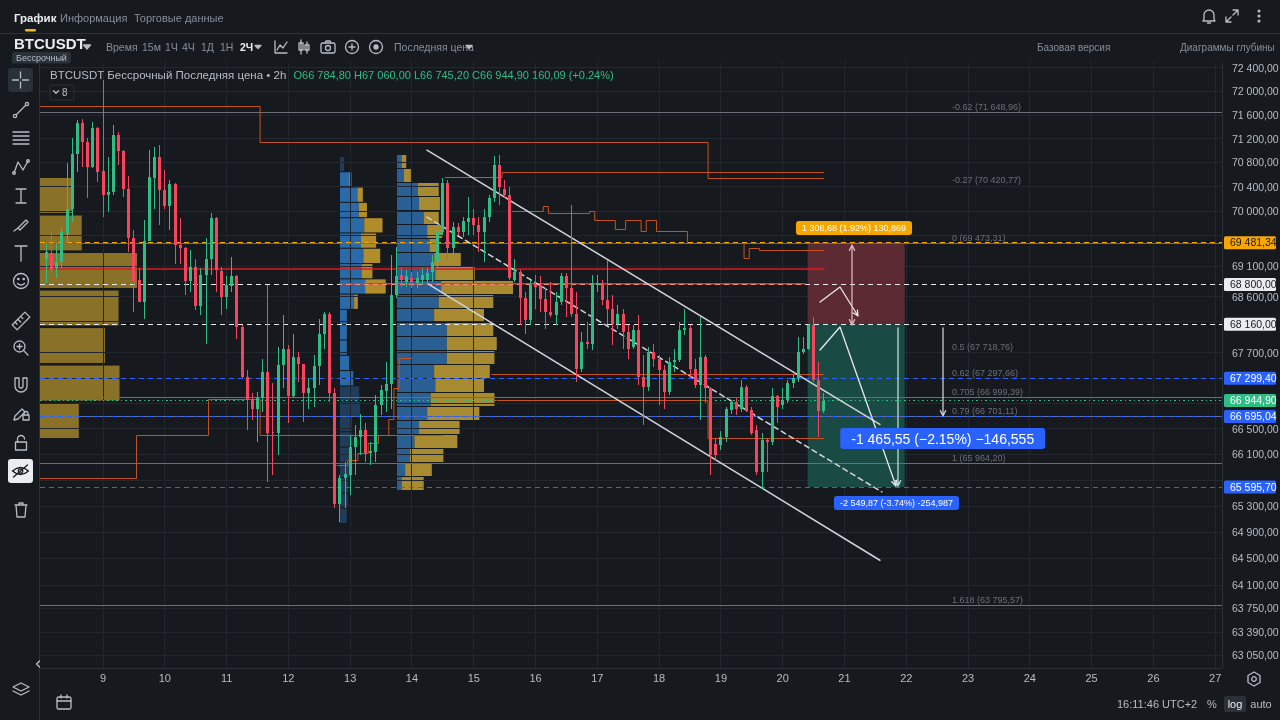 The height and width of the screenshot is (720, 1280). I want to click on y-tick-label: 65 300,00, so click(1255, 505).